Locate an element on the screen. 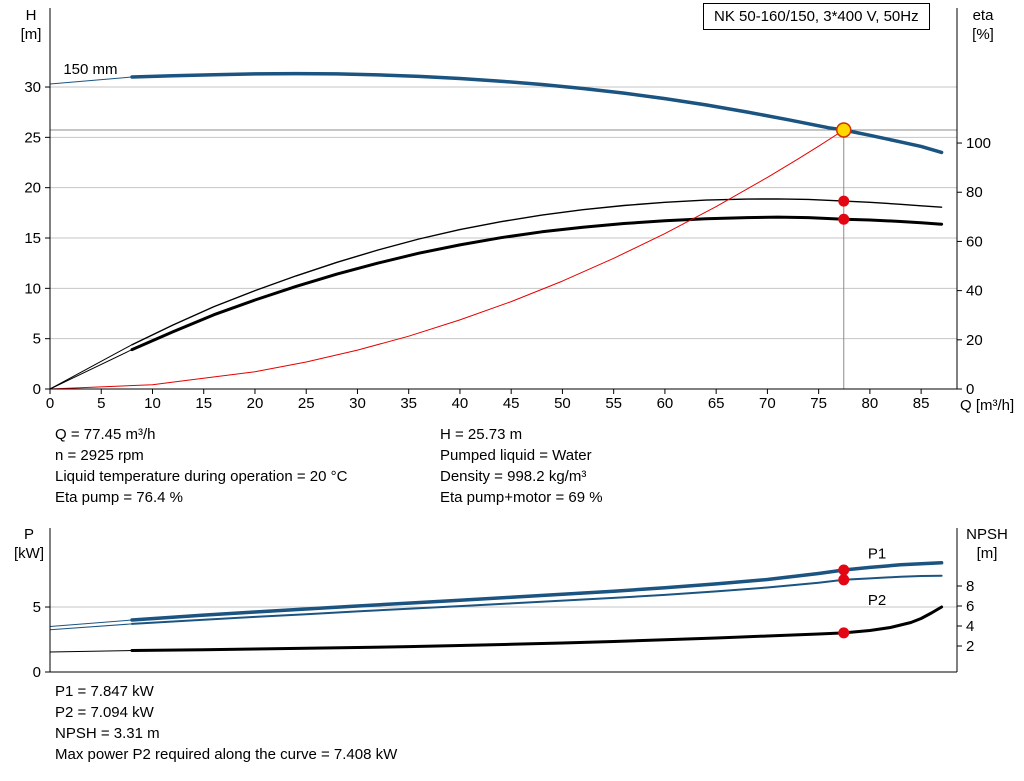 This screenshot has width=1024, height=781. left-tick-label: 30 is located at coordinates (32, 87).